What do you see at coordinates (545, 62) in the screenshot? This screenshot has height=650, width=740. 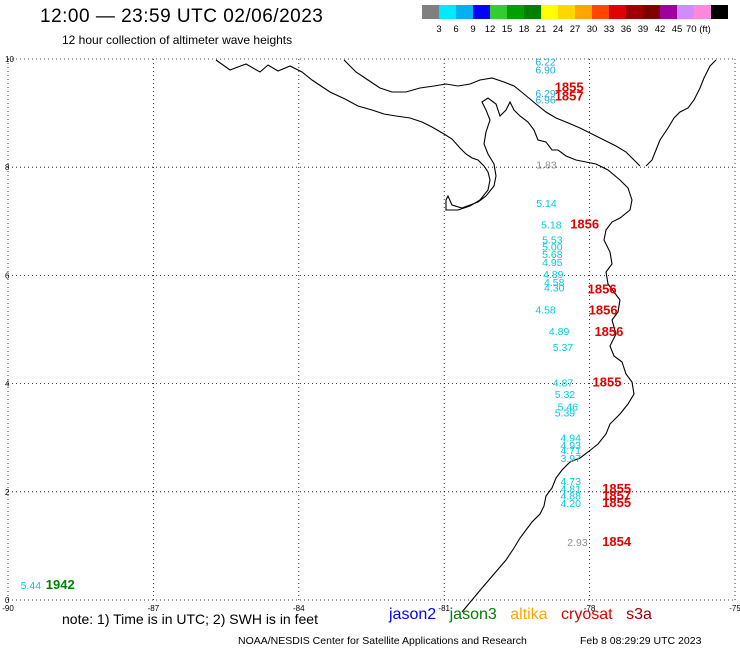 I see `wave-height-label: 6.22` at bounding box center [545, 62].